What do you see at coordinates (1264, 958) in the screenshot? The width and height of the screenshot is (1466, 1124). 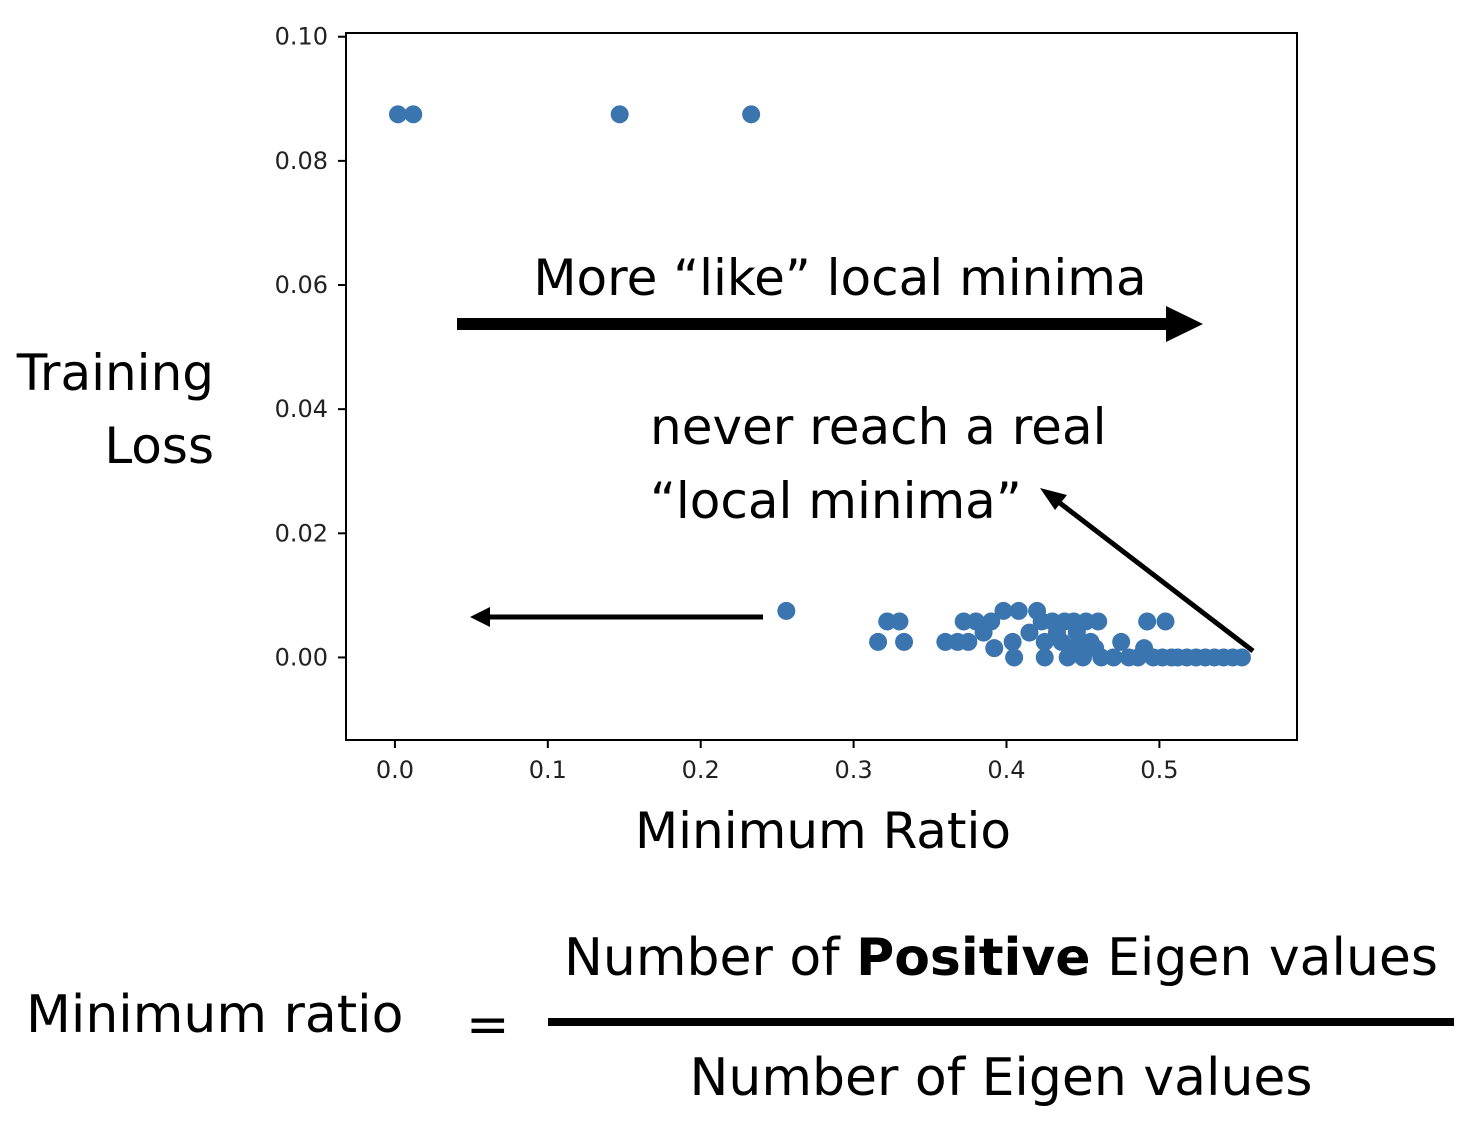 I see `formula-numerator-after: Eigen values` at bounding box center [1264, 958].